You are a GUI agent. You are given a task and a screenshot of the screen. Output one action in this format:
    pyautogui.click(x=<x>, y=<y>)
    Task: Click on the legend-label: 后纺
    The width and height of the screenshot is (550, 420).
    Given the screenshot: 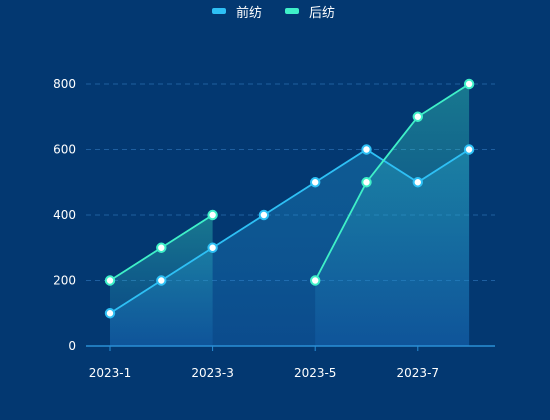 What is the action you would take?
    pyautogui.click(x=322, y=13)
    